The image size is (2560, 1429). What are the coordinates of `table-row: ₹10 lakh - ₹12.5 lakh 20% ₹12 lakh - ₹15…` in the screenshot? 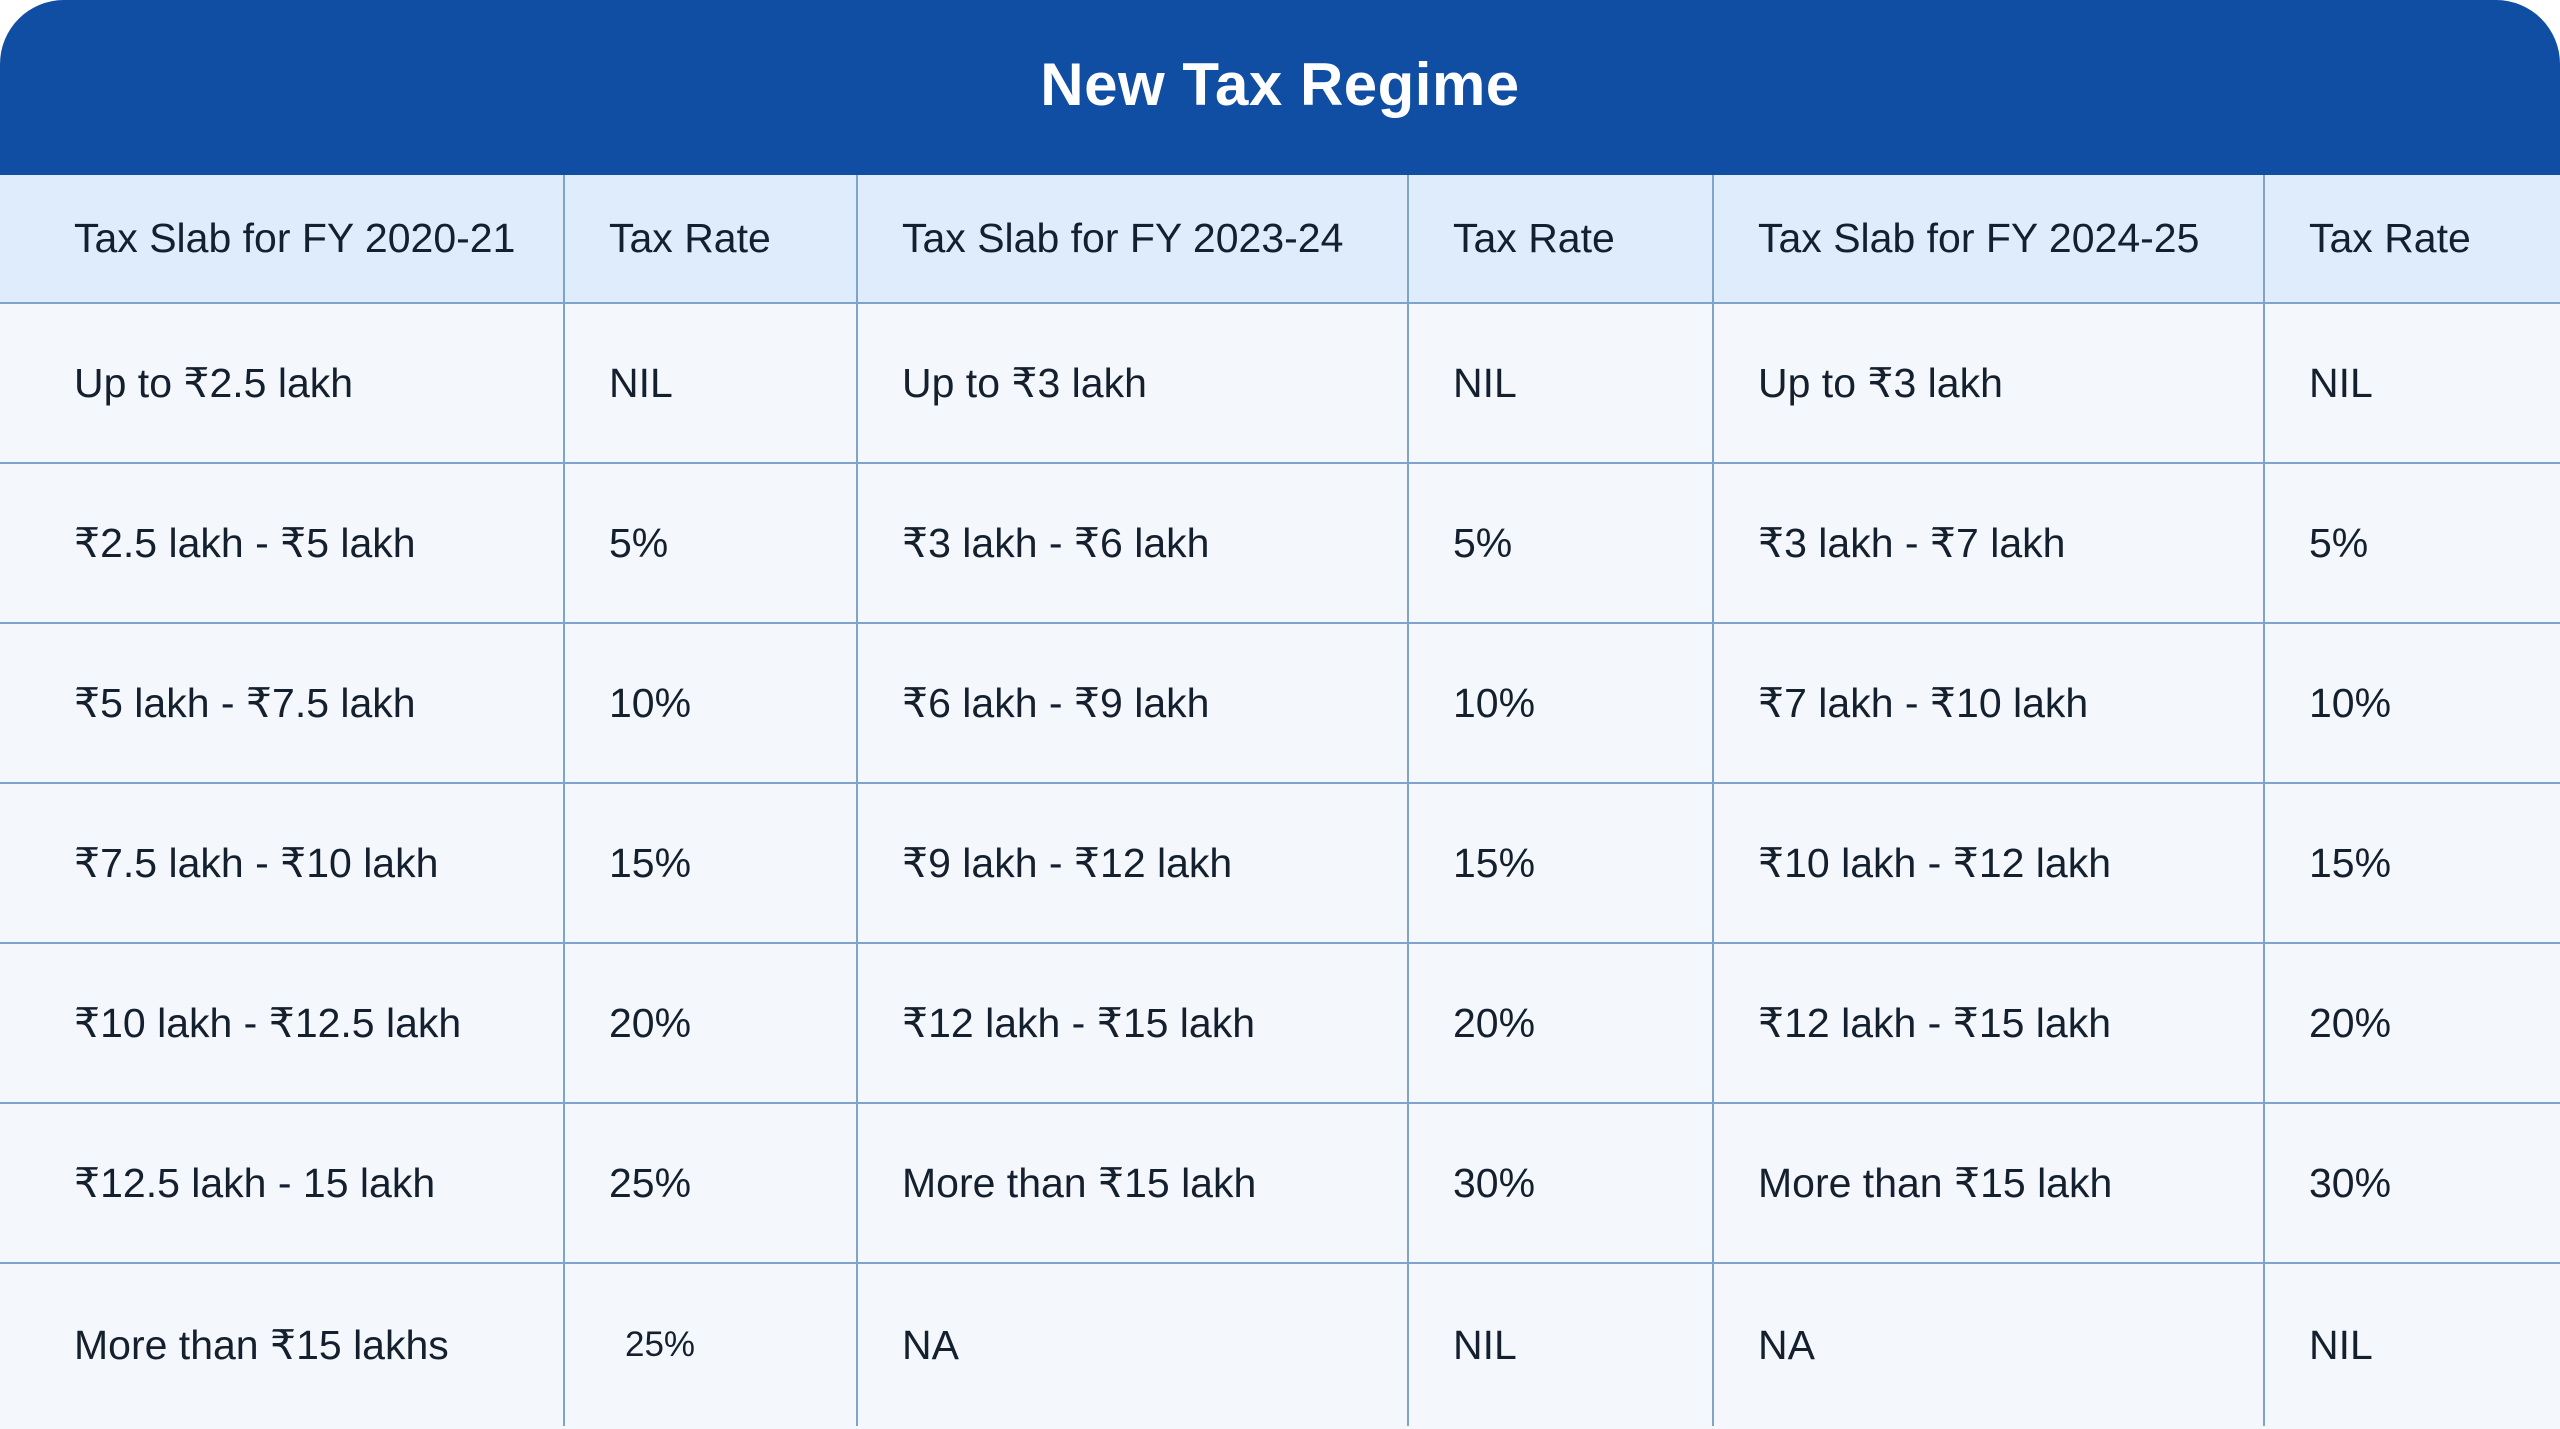 It's located at (1280, 1023).